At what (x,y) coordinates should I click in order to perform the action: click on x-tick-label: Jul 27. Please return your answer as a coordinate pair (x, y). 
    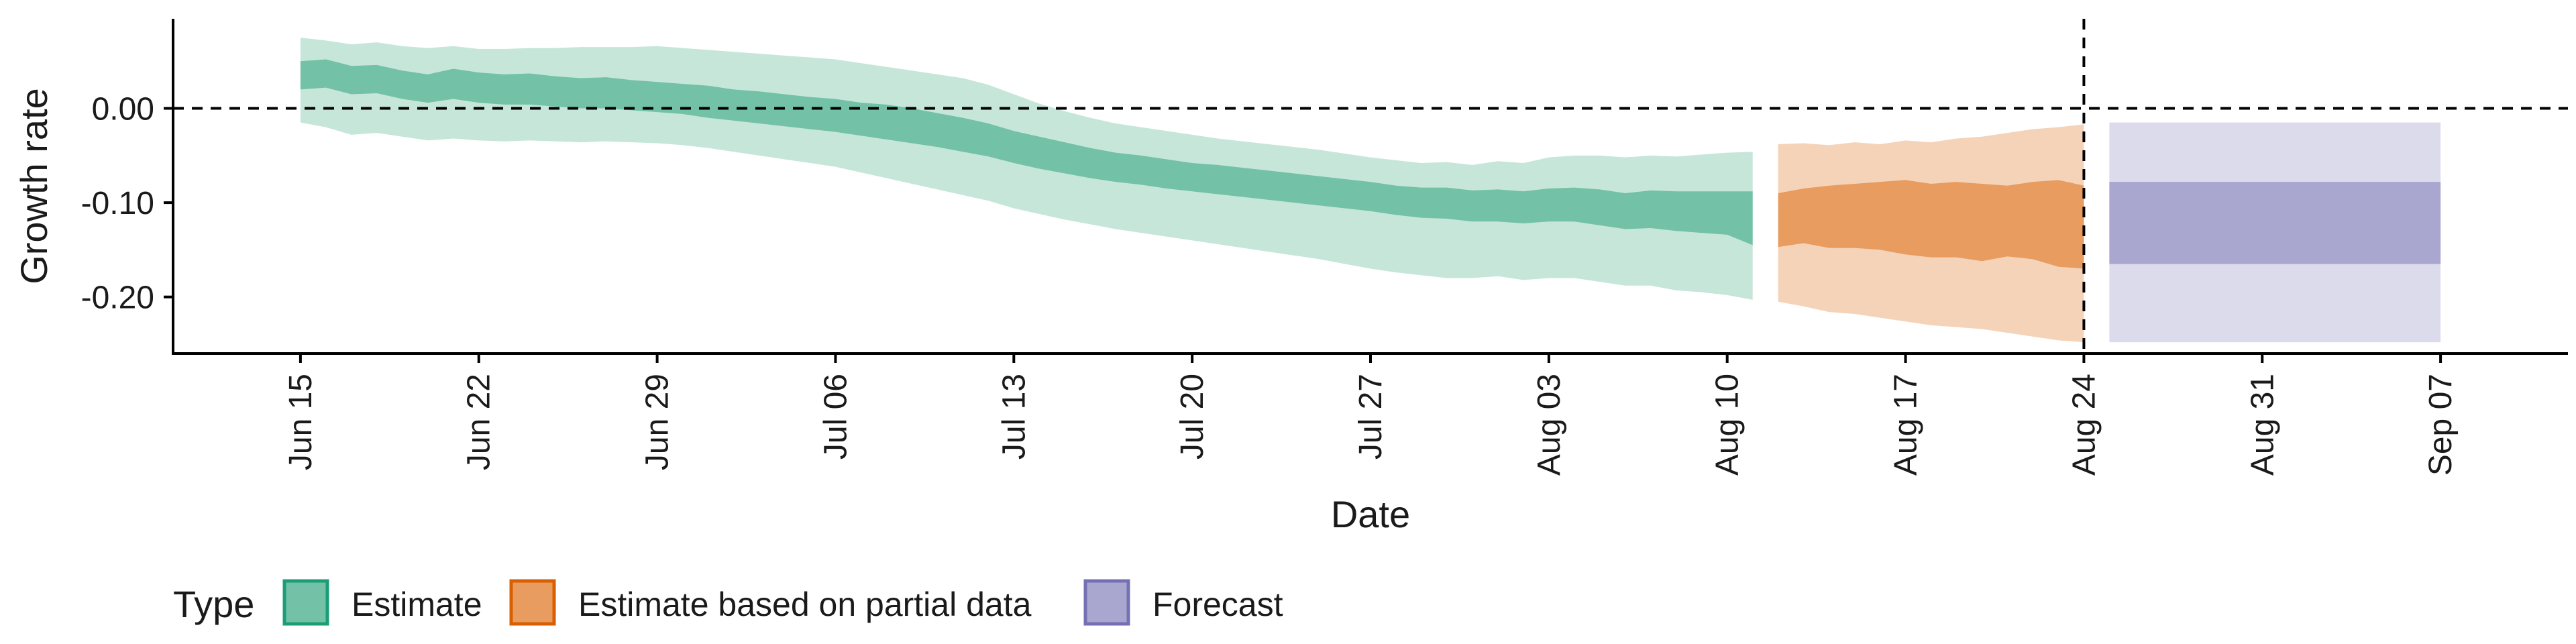
    Looking at the image, I should click on (1371, 417).